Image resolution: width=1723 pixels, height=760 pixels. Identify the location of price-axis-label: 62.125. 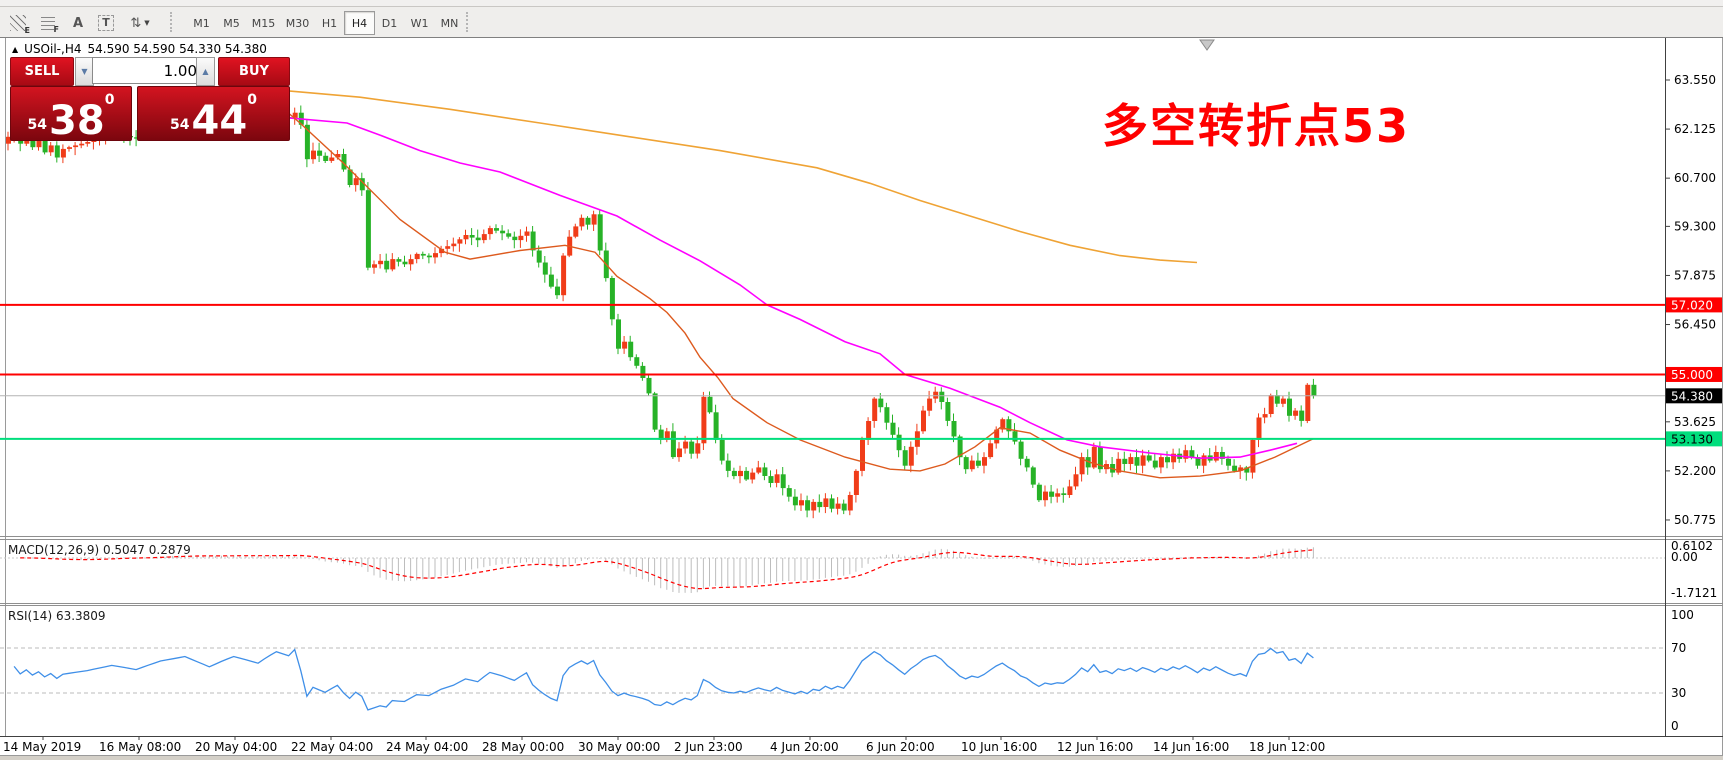
(1695, 129).